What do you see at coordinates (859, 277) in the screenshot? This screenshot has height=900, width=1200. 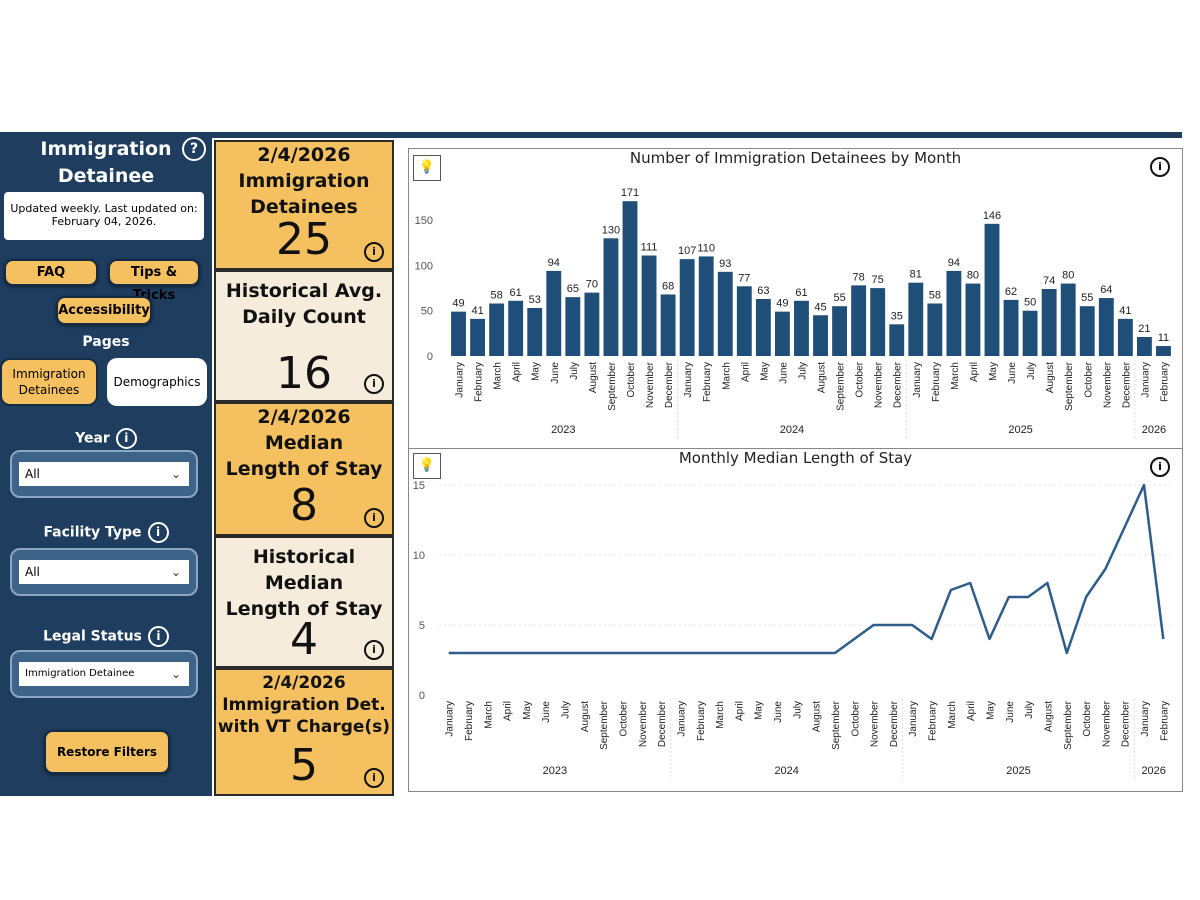 I see `data-label: 78` at bounding box center [859, 277].